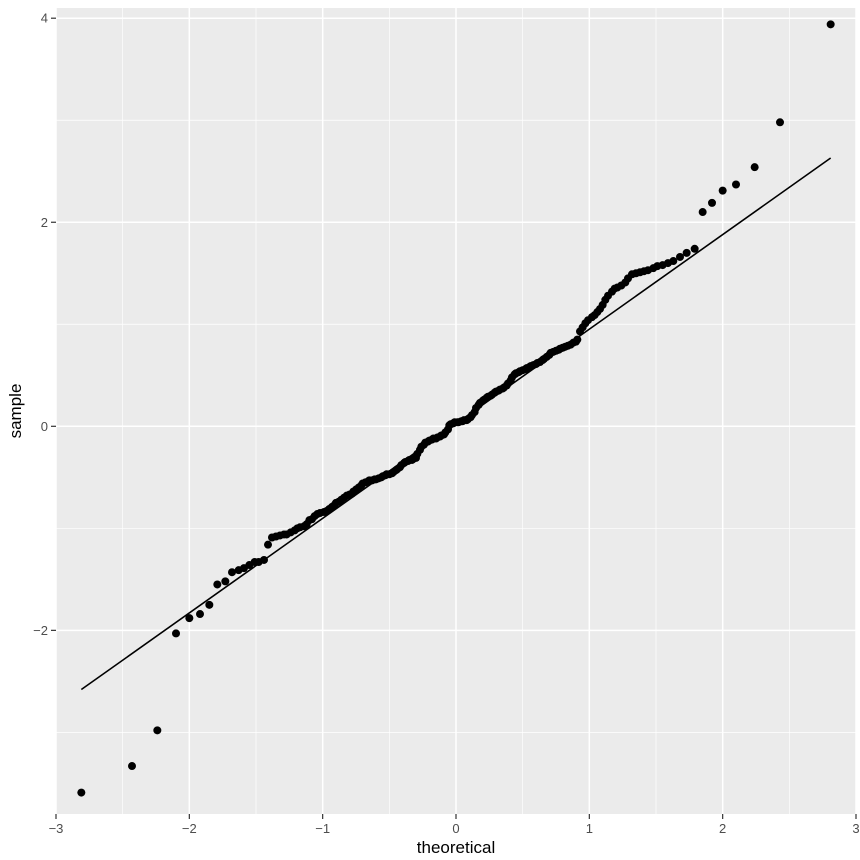 This screenshot has width=860, height=860. Describe the element at coordinates (455, 828) in the screenshot. I see `x-tick-label: 0` at that location.